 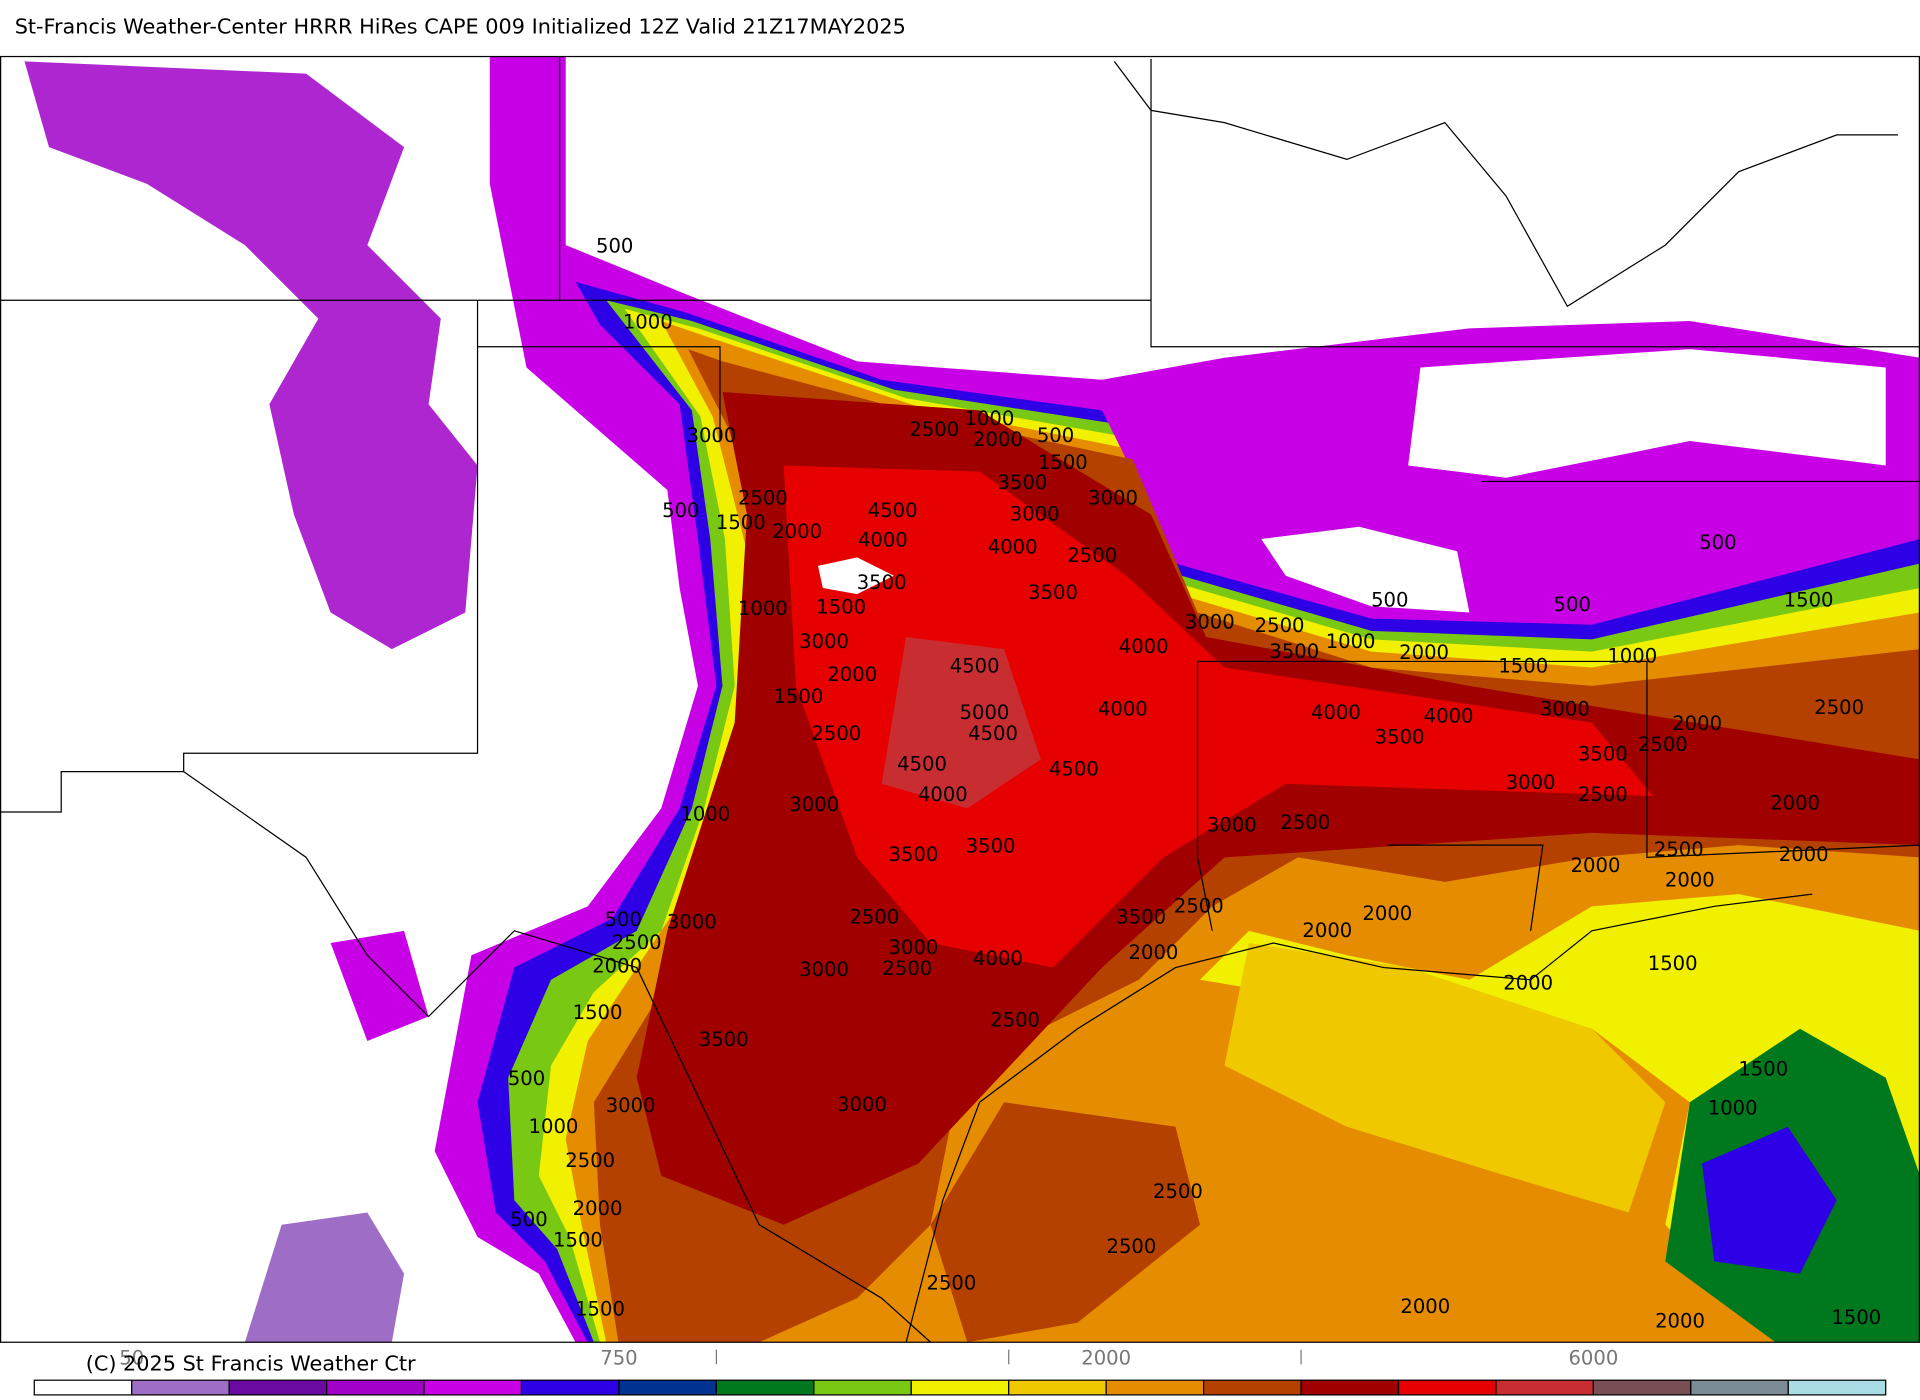 What do you see at coordinates (618, 1357) in the screenshot?
I see `colorbar-label: 750` at bounding box center [618, 1357].